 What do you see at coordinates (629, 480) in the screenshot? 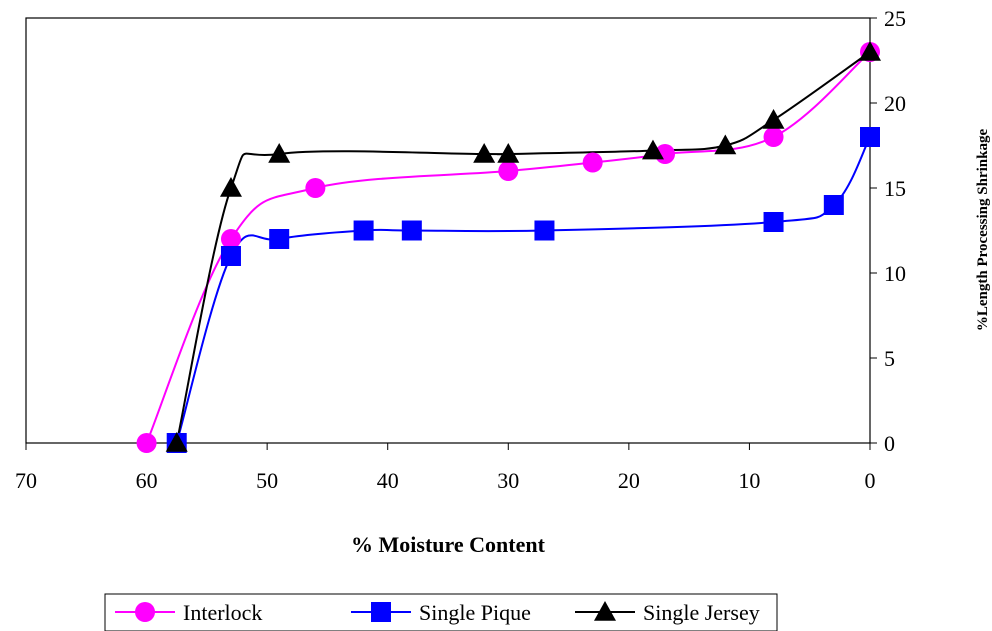
I see `x-tick-label: 20` at bounding box center [629, 480].